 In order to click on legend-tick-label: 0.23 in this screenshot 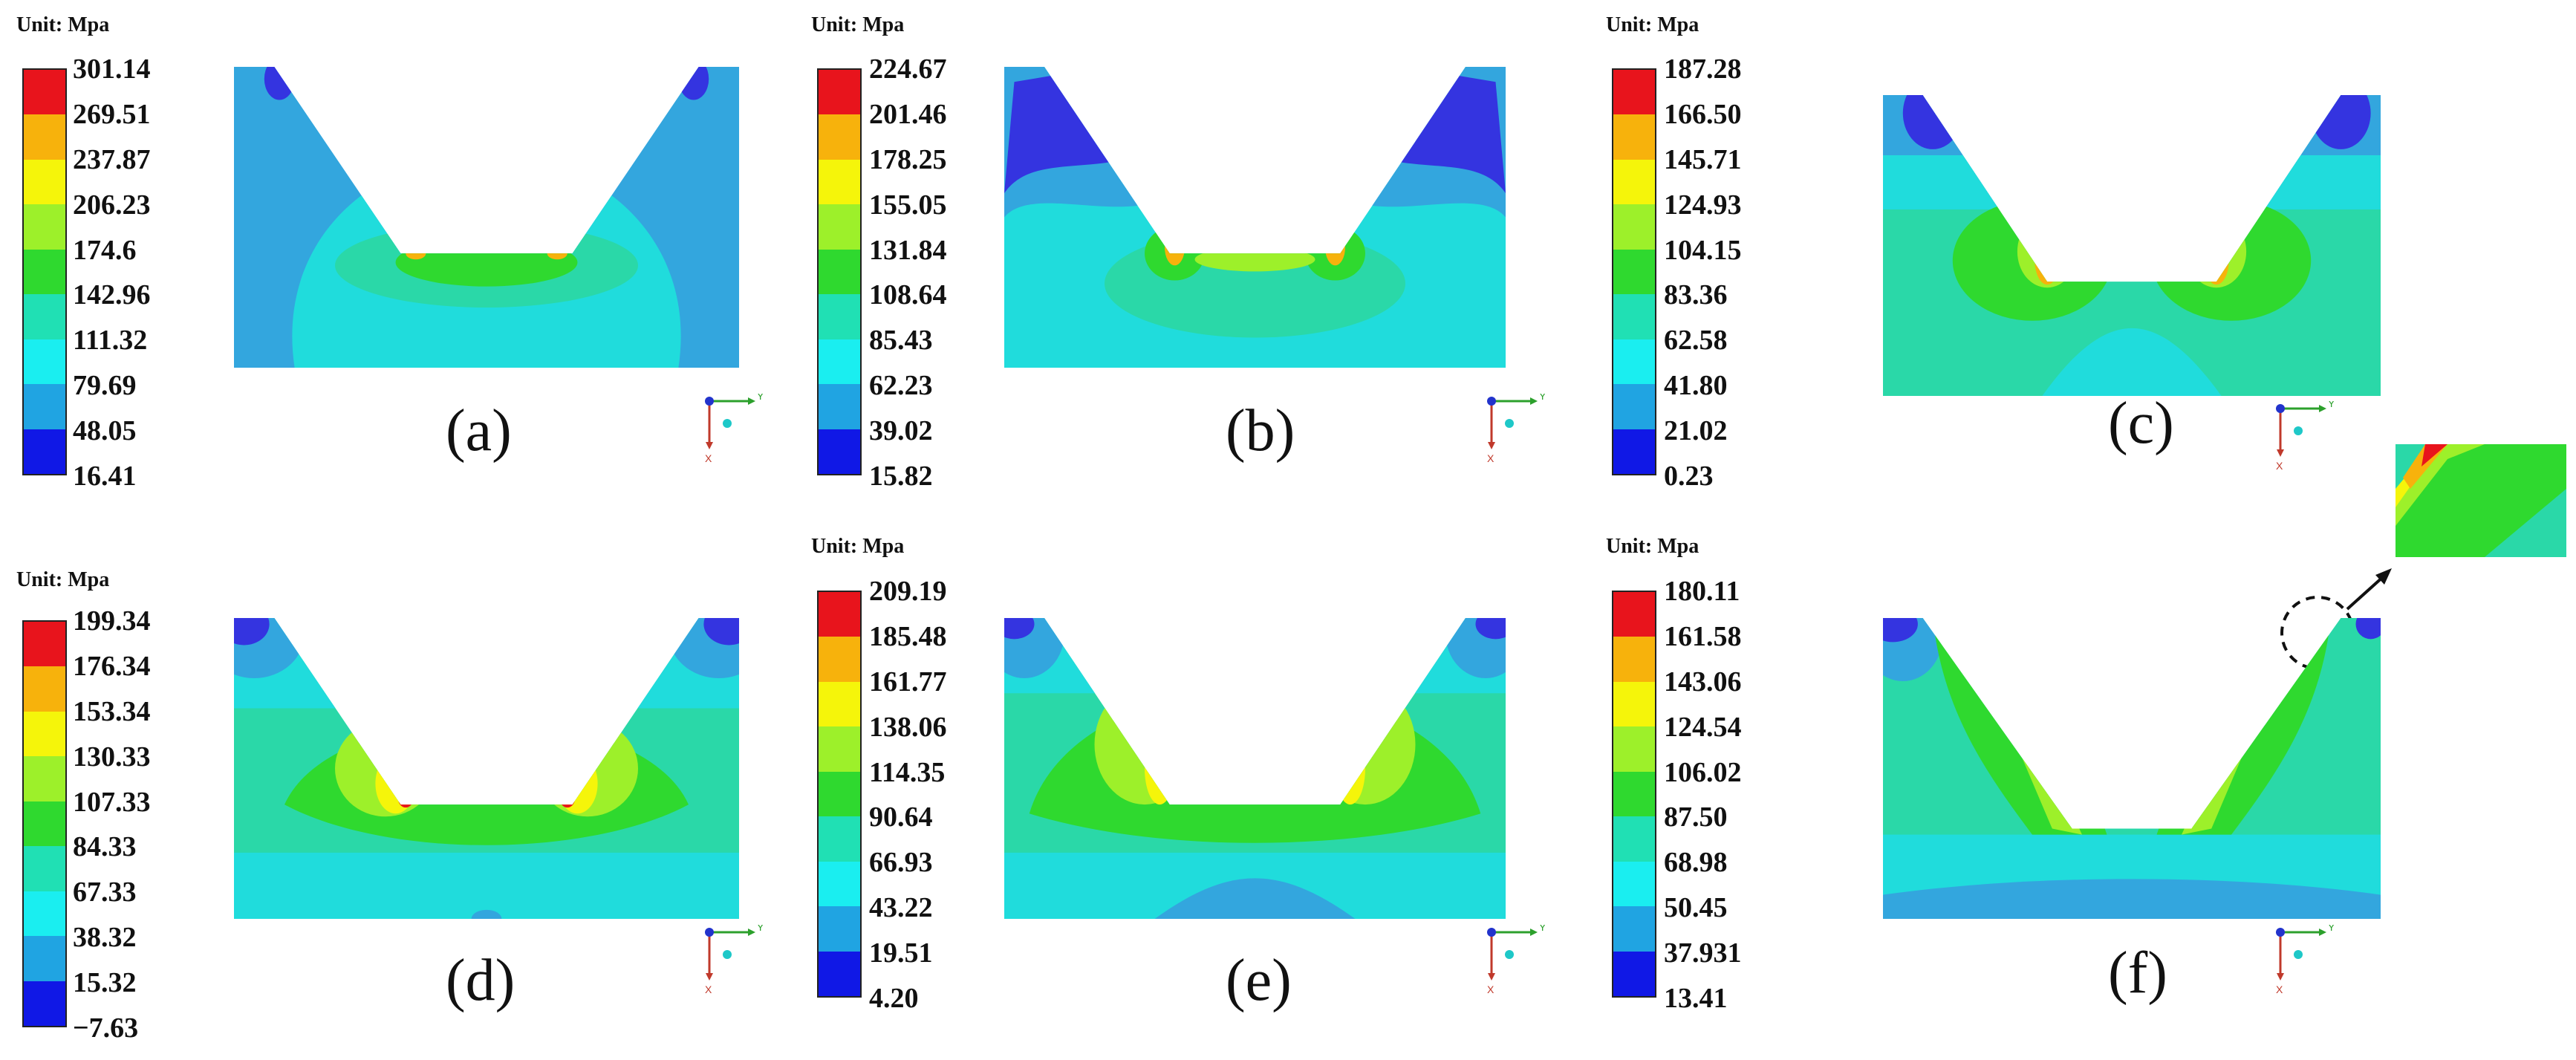, I will do `click(1689, 476)`.